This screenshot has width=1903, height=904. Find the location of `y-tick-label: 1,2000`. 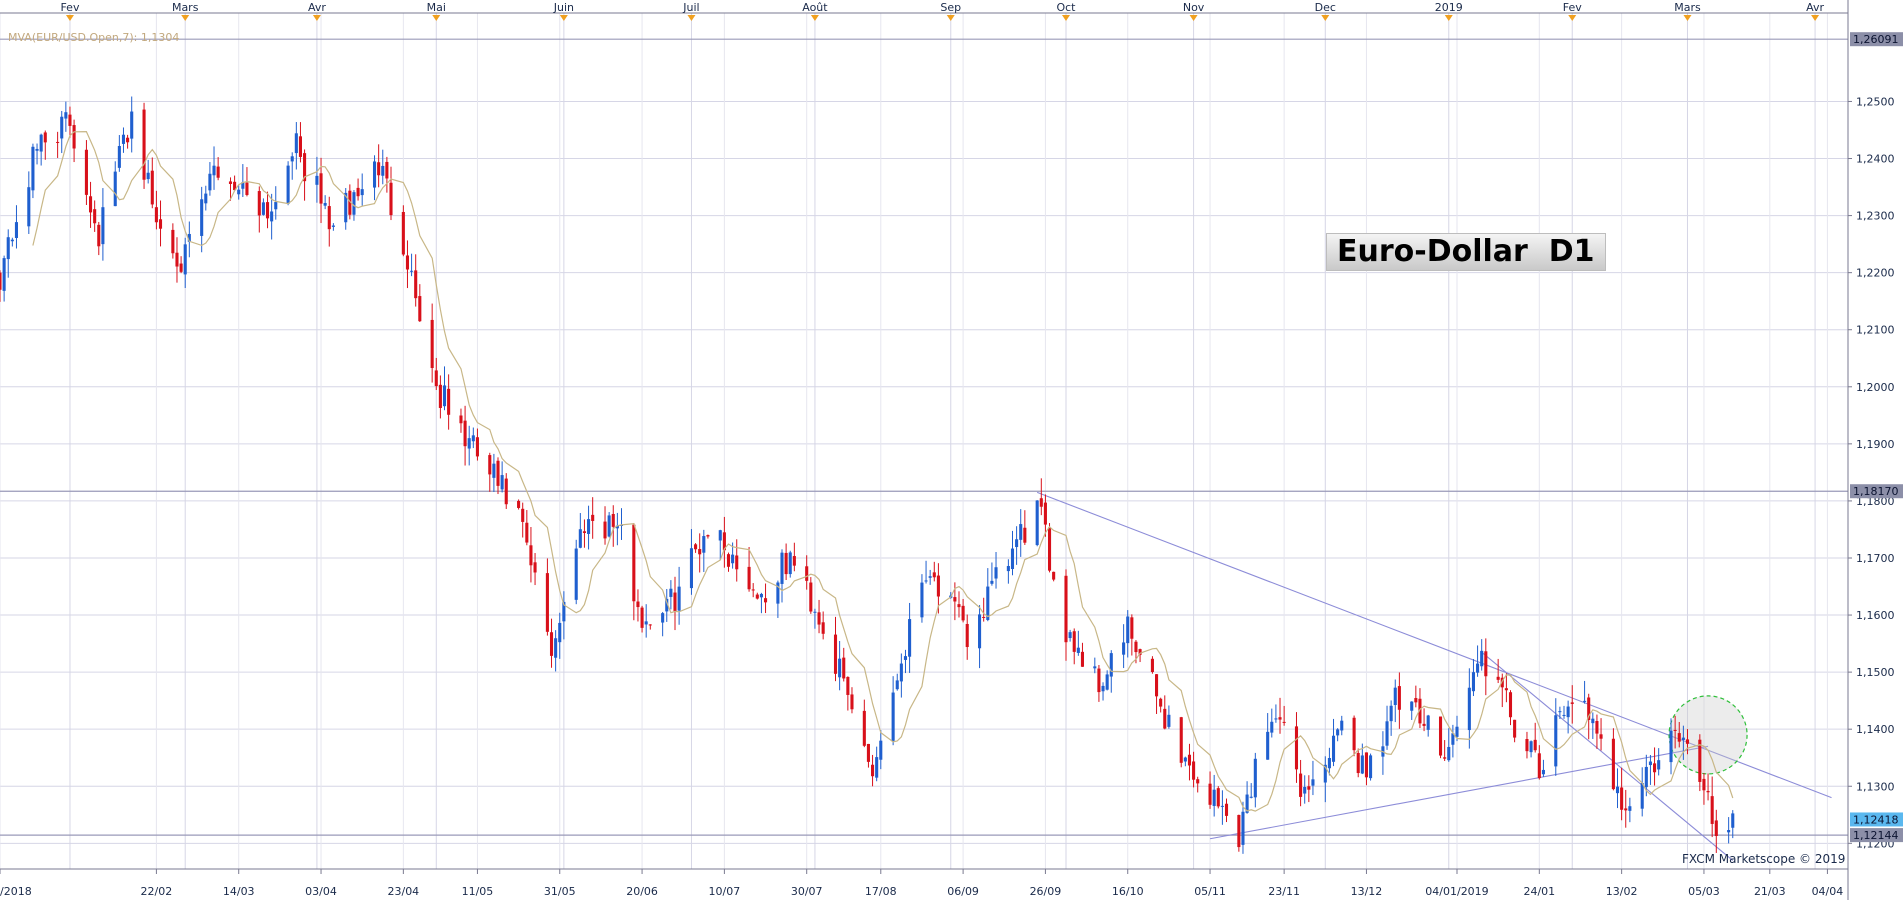

y-tick-label: 1,2000 is located at coordinates (1875, 387).